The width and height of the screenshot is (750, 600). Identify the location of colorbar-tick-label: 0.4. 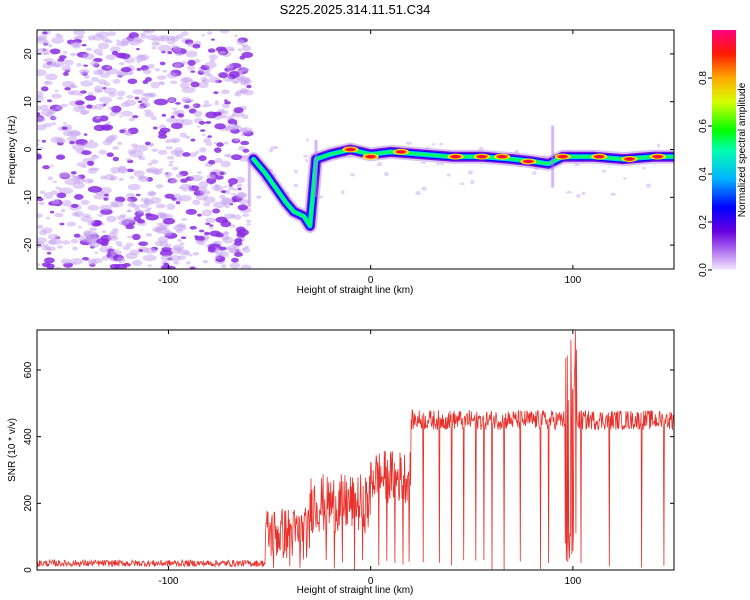
(703, 174).